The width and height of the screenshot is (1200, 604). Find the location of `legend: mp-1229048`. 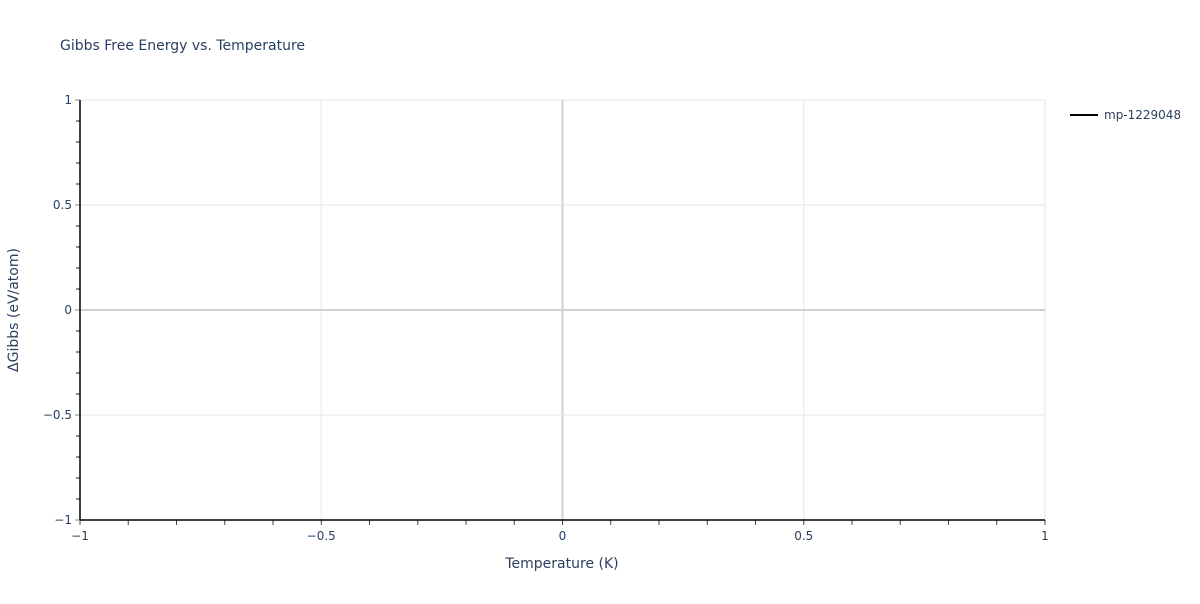

legend: mp-1229048 is located at coordinates (1125, 115).